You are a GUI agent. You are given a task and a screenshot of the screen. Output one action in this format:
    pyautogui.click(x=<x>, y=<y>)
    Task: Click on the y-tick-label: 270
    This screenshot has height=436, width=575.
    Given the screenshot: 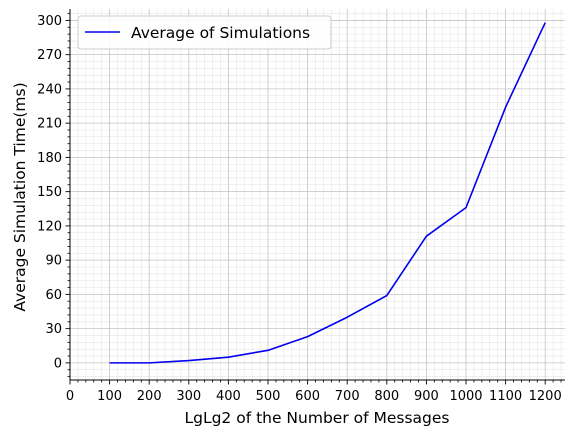 What is the action you would take?
    pyautogui.click(x=49, y=55)
    